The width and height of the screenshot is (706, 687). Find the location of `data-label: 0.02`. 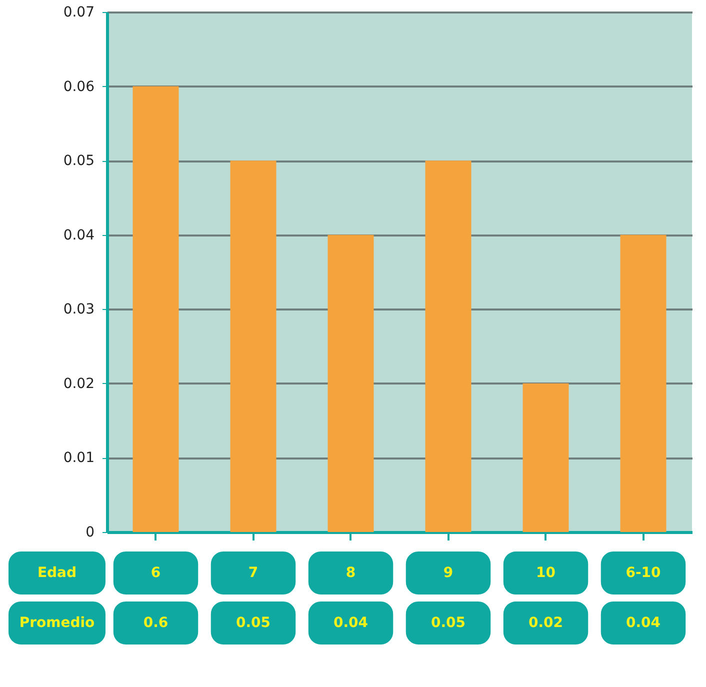

data-label: 0.02 is located at coordinates (546, 623).